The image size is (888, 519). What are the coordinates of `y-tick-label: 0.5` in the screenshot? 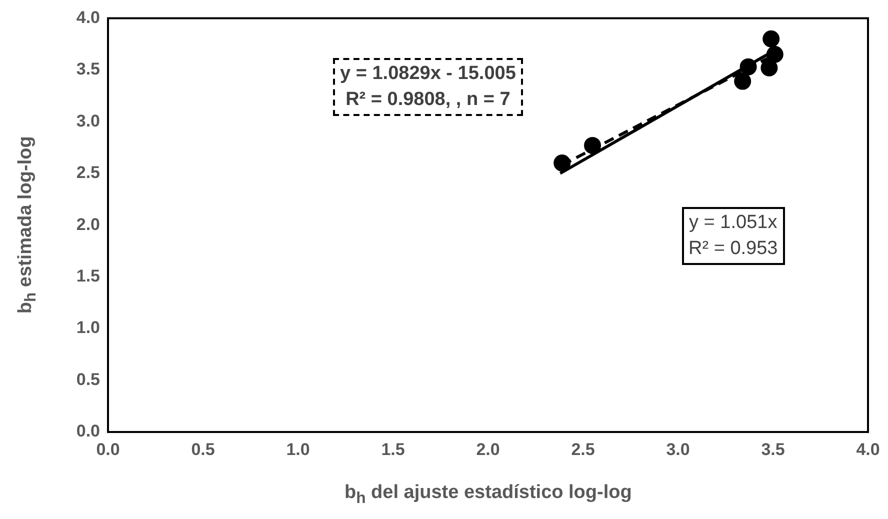 It's located at (88, 379).